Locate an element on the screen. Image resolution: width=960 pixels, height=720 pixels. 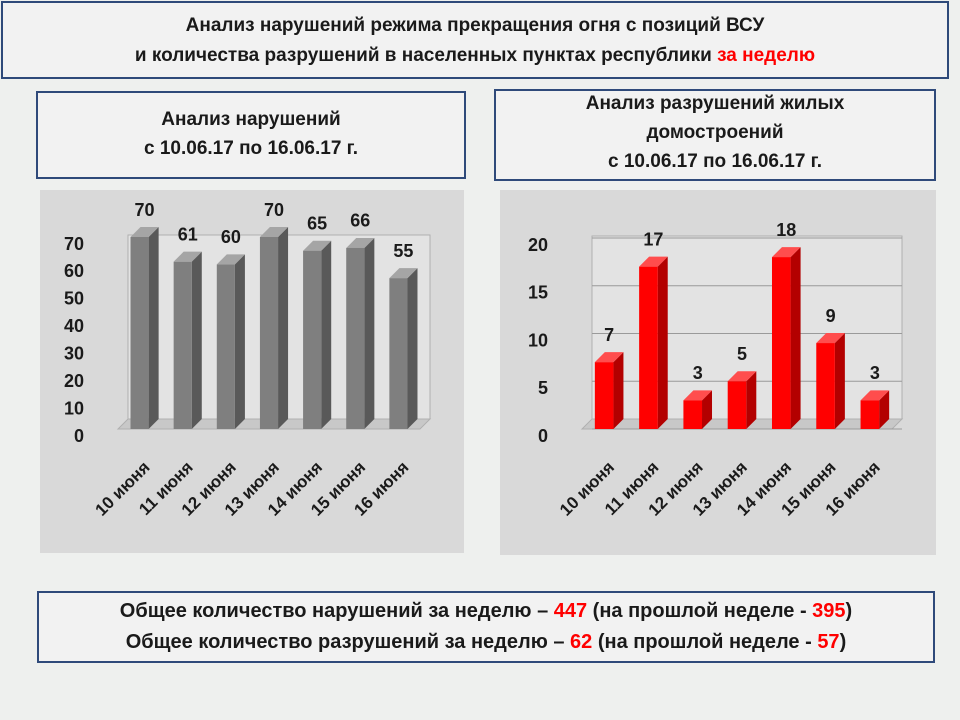
value-label: 65 is located at coordinates (317, 223).